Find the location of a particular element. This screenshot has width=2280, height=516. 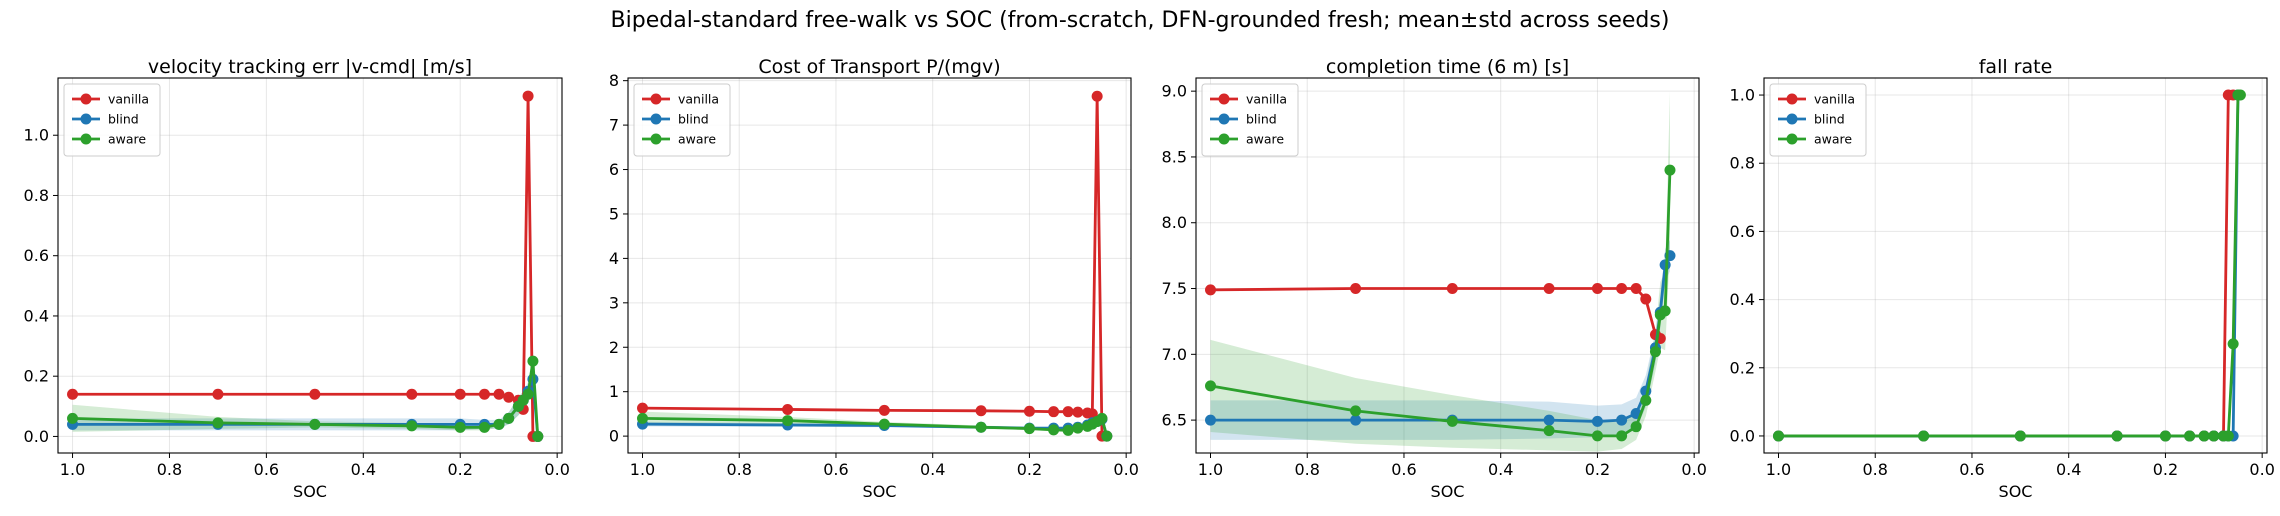

y-tick-label: 0 is located at coordinates (614, 436).